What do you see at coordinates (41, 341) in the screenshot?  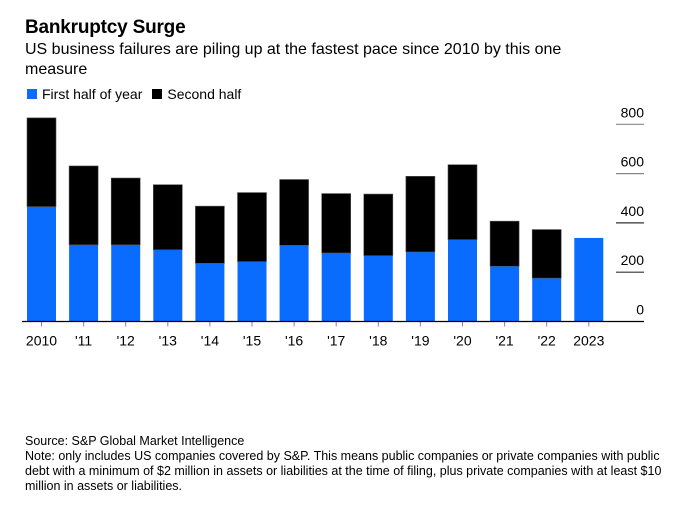 I see `x-tick-label-0: 2010` at bounding box center [41, 341].